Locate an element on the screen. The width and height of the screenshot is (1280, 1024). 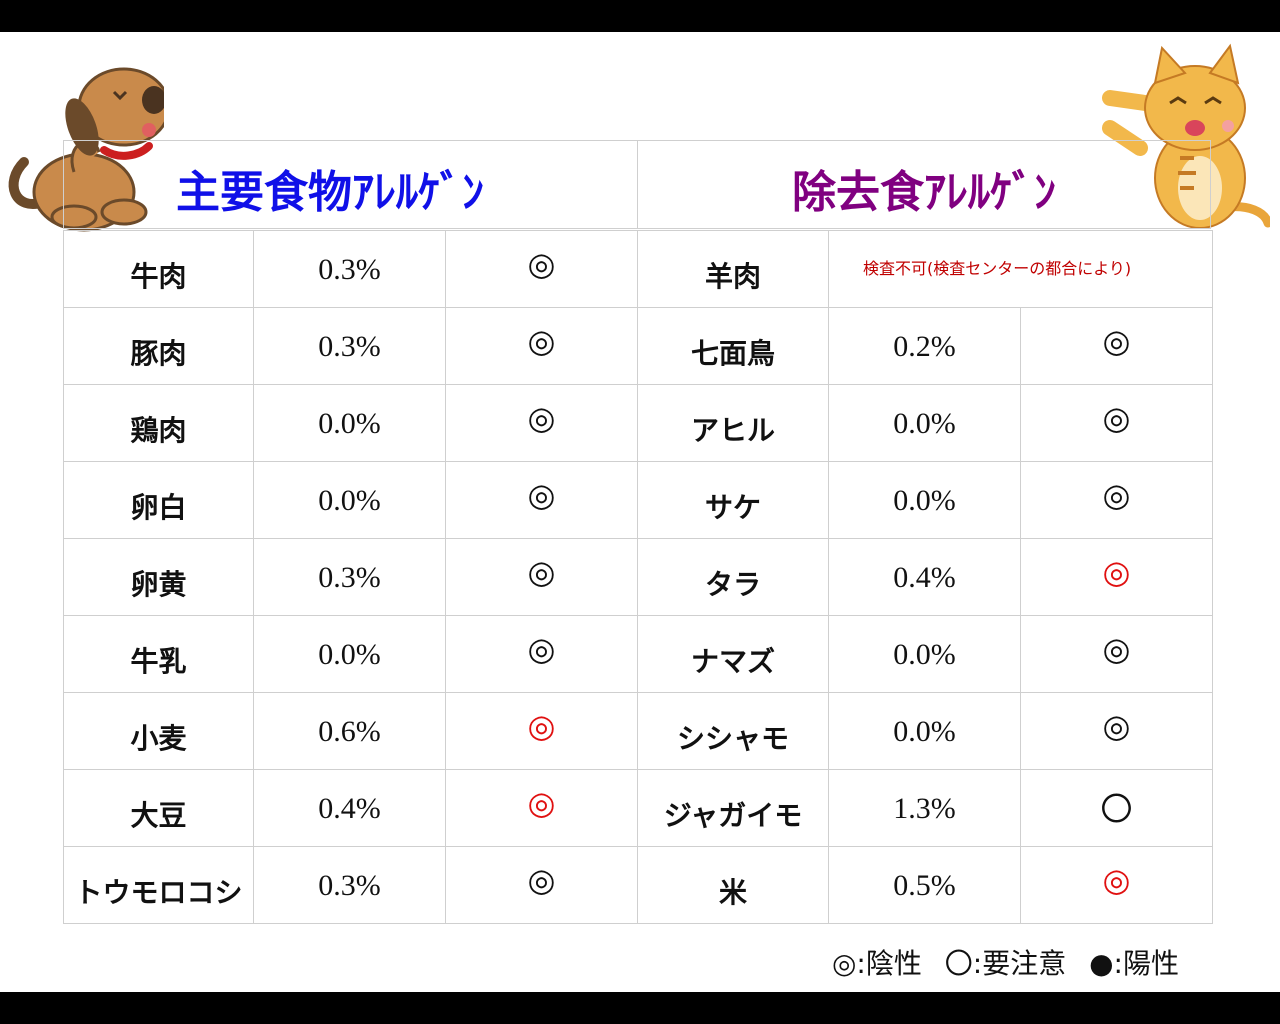
left-food-cell: トウモロコシ is located at coordinates (158, 885).